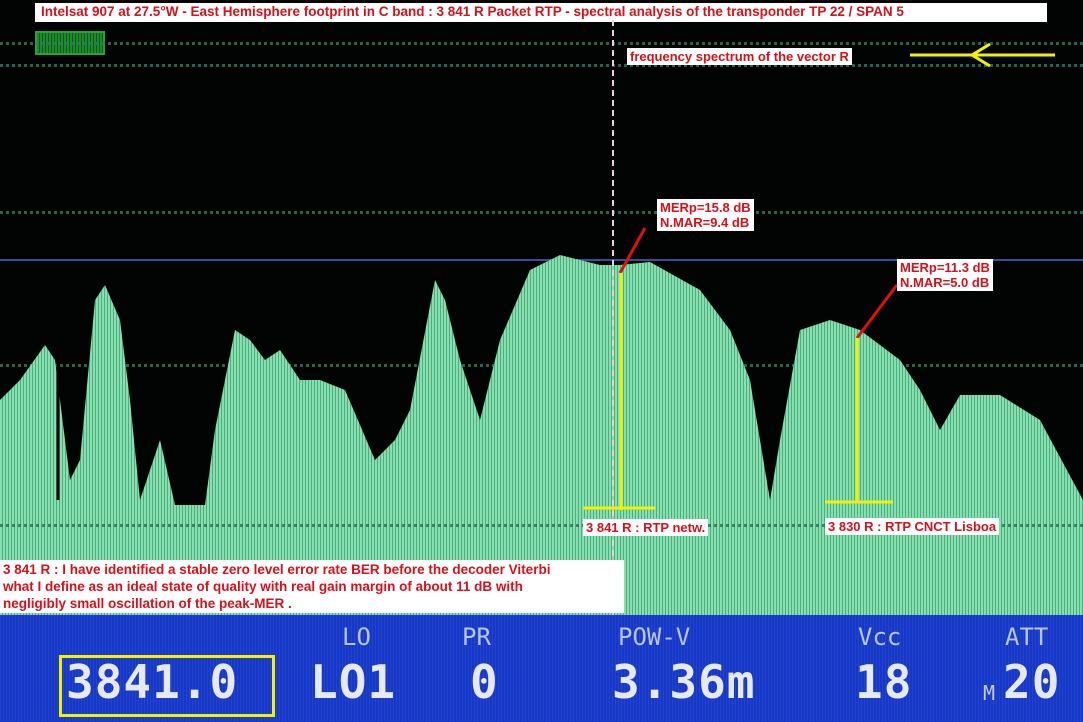 Image resolution: width=1083 pixels, height=722 pixels. What do you see at coordinates (945, 282) in the screenshot?
I see `margin-value: N.MAR=5.0 dB` at bounding box center [945, 282].